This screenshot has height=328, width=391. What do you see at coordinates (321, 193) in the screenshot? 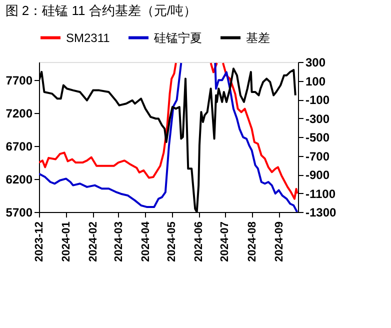
I see `y2-tick-label: -1100` at bounding box center [321, 193].